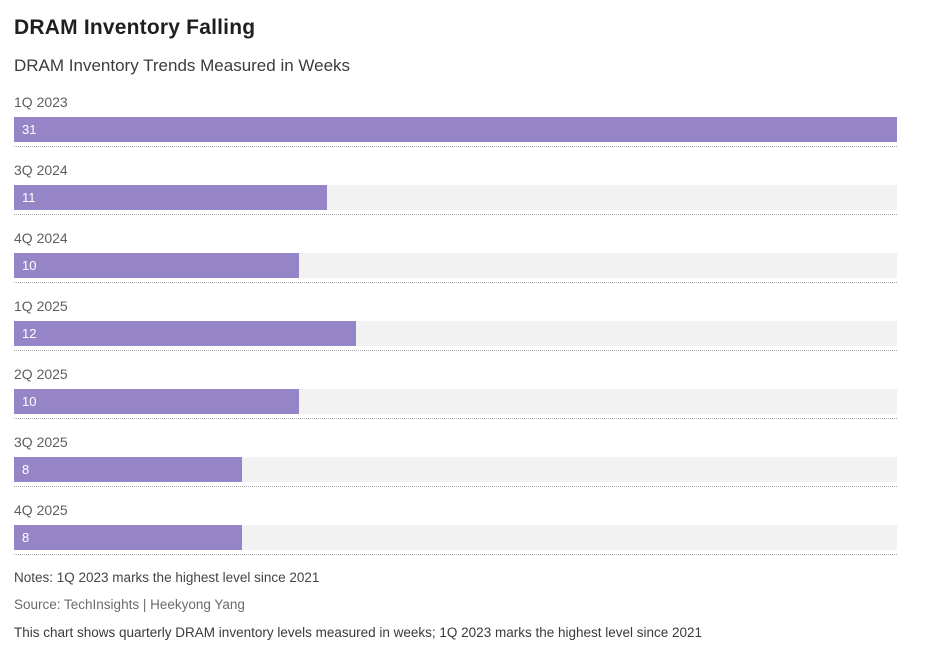 The image size is (930, 650). I want to click on chart-row: 2Q 2025 10, so click(455, 392).